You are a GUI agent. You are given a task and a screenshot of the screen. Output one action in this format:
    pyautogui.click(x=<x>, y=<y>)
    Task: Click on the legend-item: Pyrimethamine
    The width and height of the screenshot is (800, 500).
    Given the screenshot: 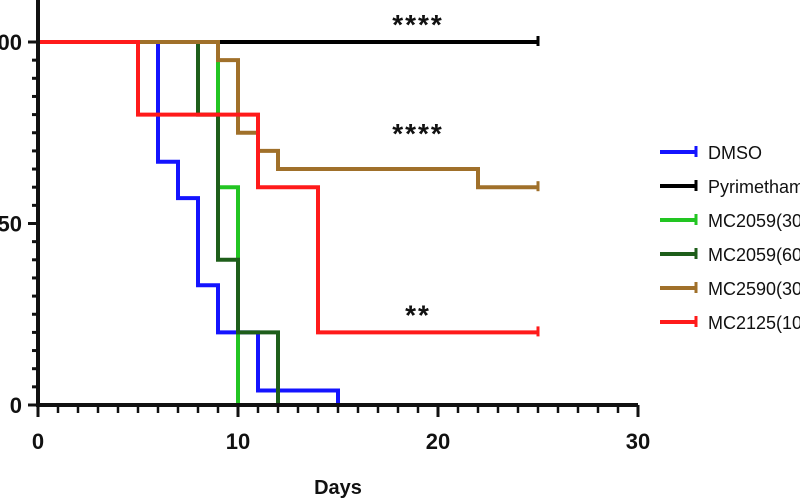 What is the action you would take?
    pyautogui.click(x=730, y=187)
    